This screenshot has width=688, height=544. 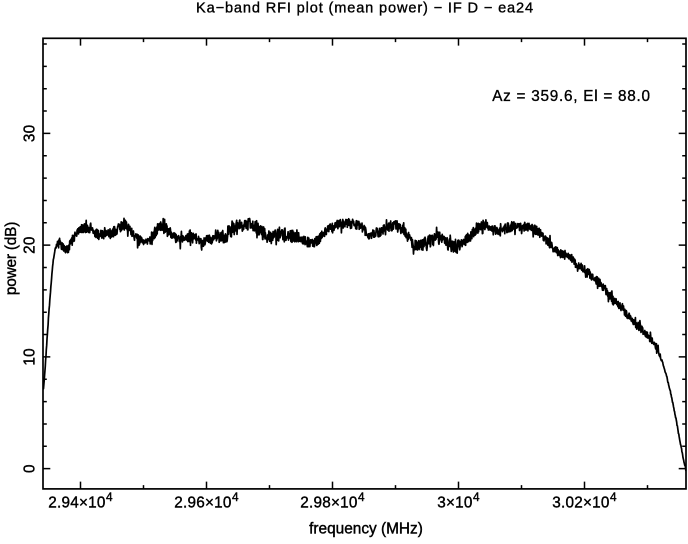 I want to click on svg-text: 3×10⁴, so click(x=458, y=500).